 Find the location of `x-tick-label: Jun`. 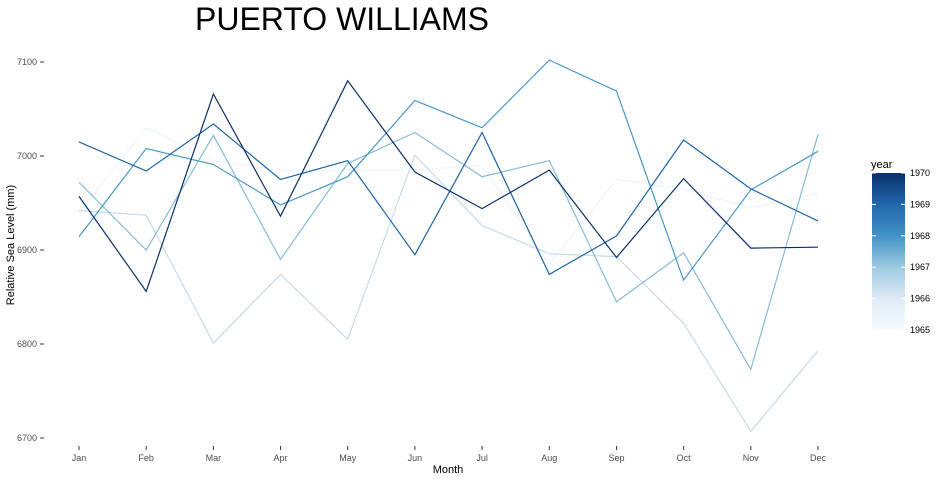

x-tick-label: Jun is located at coordinates (415, 458).